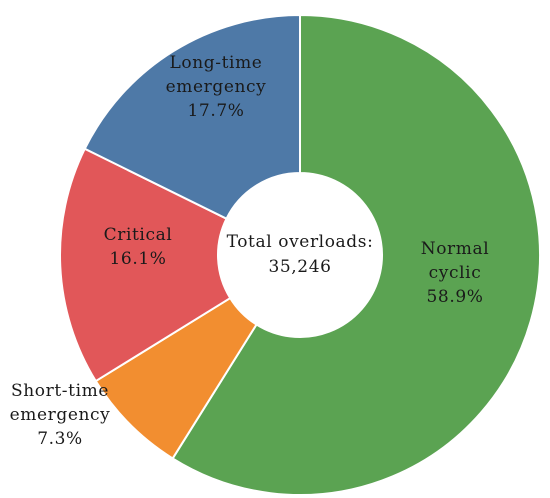 The height and width of the screenshot is (498, 550). Describe the element at coordinates (60, 439) in the screenshot. I see `slice-value-short-time-emergency: 7.3%` at that location.